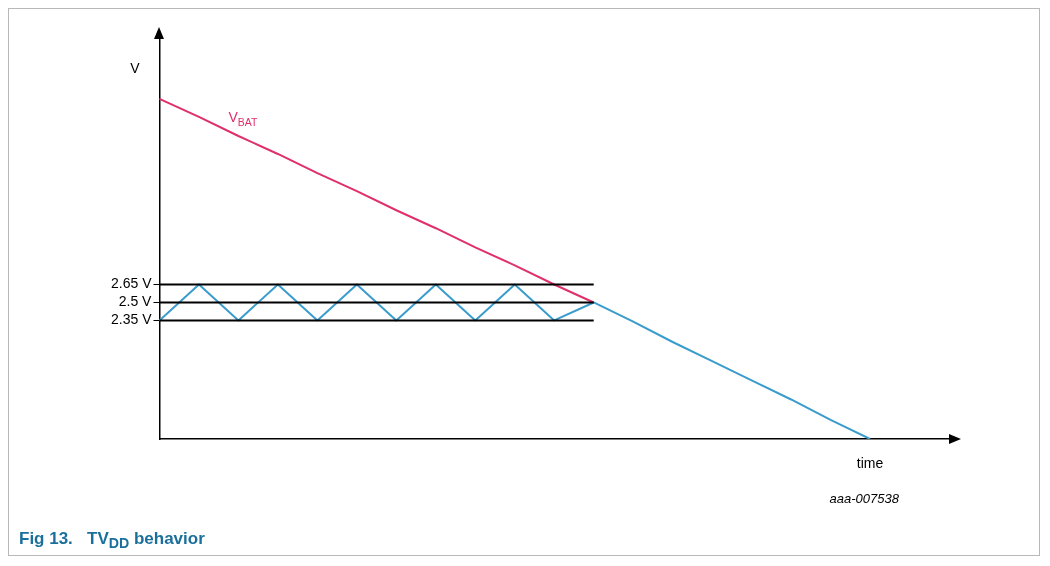  What do you see at coordinates (131, 283) in the screenshot?
I see `y-tick-label: 2.65 V` at bounding box center [131, 283].